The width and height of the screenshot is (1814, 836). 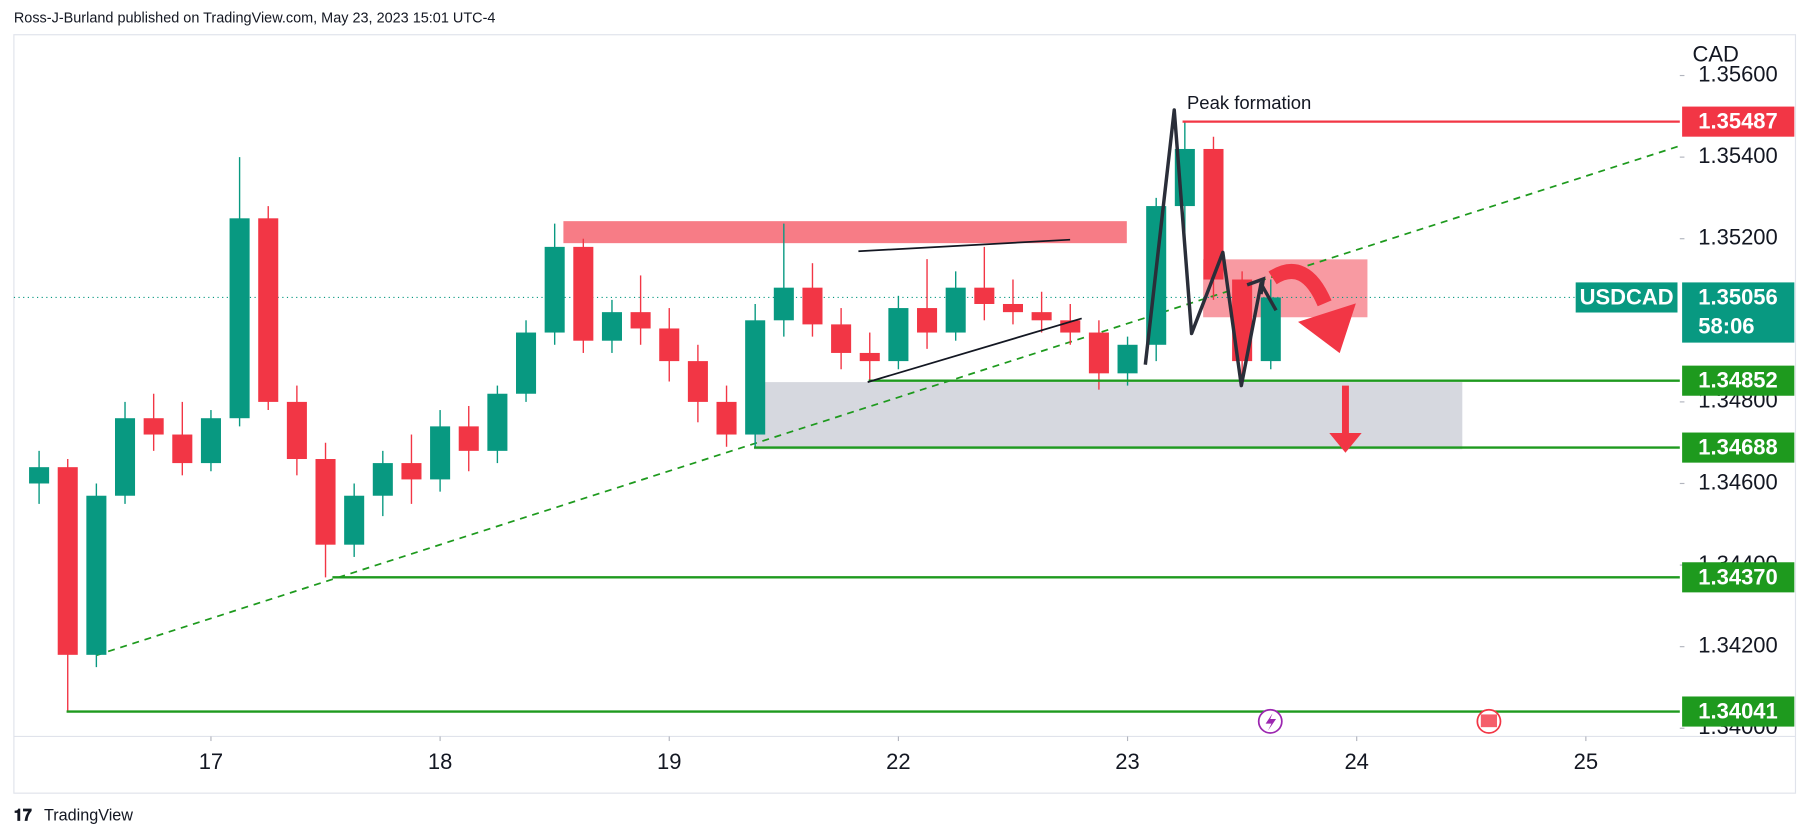 What do you see at coordinates (1726, 325) in the screenshot?
I see `countdown-label: 58:06` at bounding box center [1726, 325].